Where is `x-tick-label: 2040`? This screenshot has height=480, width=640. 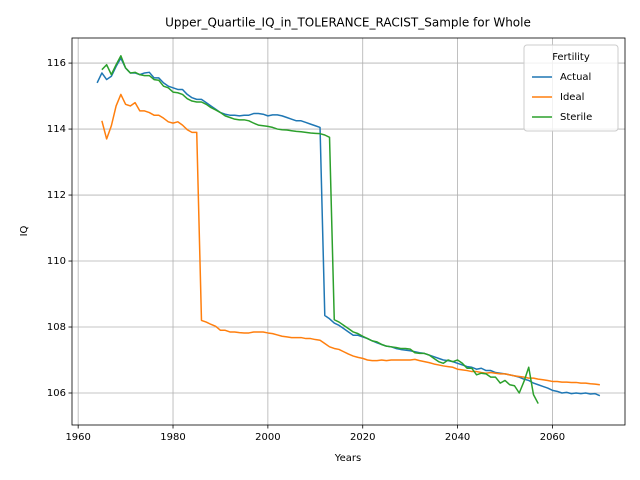
x-tick-label: 2040 is located at coordinates (457, 437).